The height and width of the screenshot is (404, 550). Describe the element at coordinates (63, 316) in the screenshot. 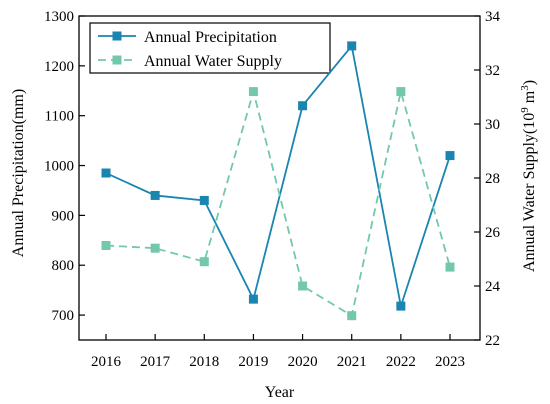

I see `left-axis-tick-label: 700` at that location.